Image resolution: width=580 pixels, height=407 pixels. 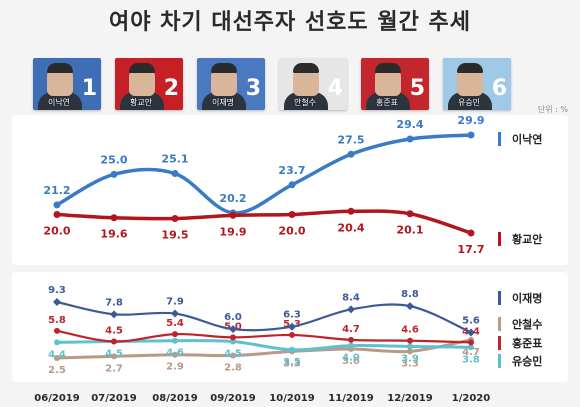 I want to click on data-label: 4.4, so click(x=57, y=354).